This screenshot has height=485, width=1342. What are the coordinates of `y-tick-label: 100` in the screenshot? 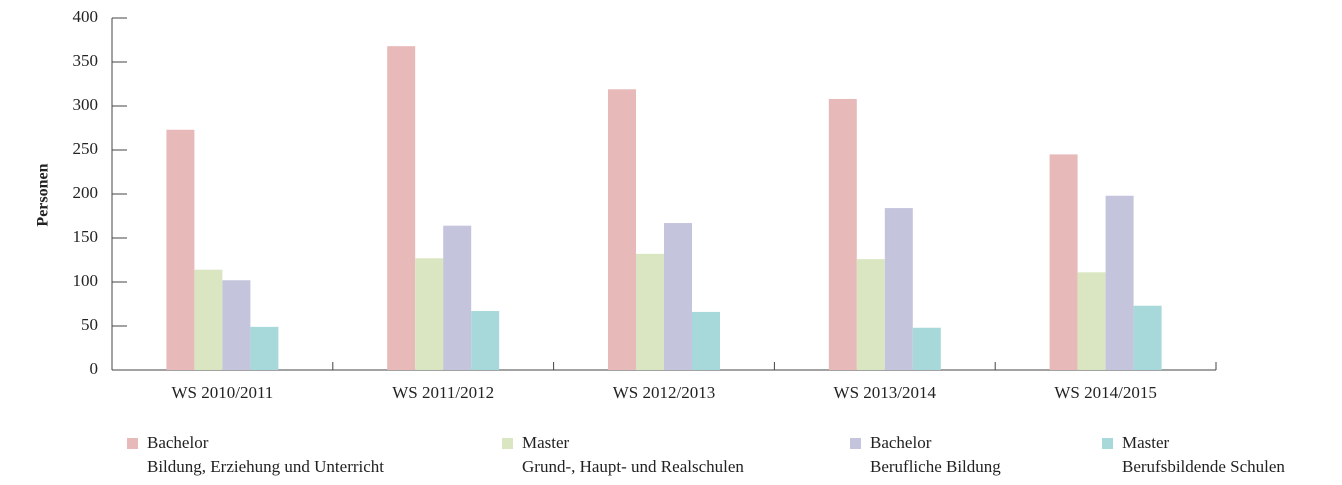 It's located at (86, 280).